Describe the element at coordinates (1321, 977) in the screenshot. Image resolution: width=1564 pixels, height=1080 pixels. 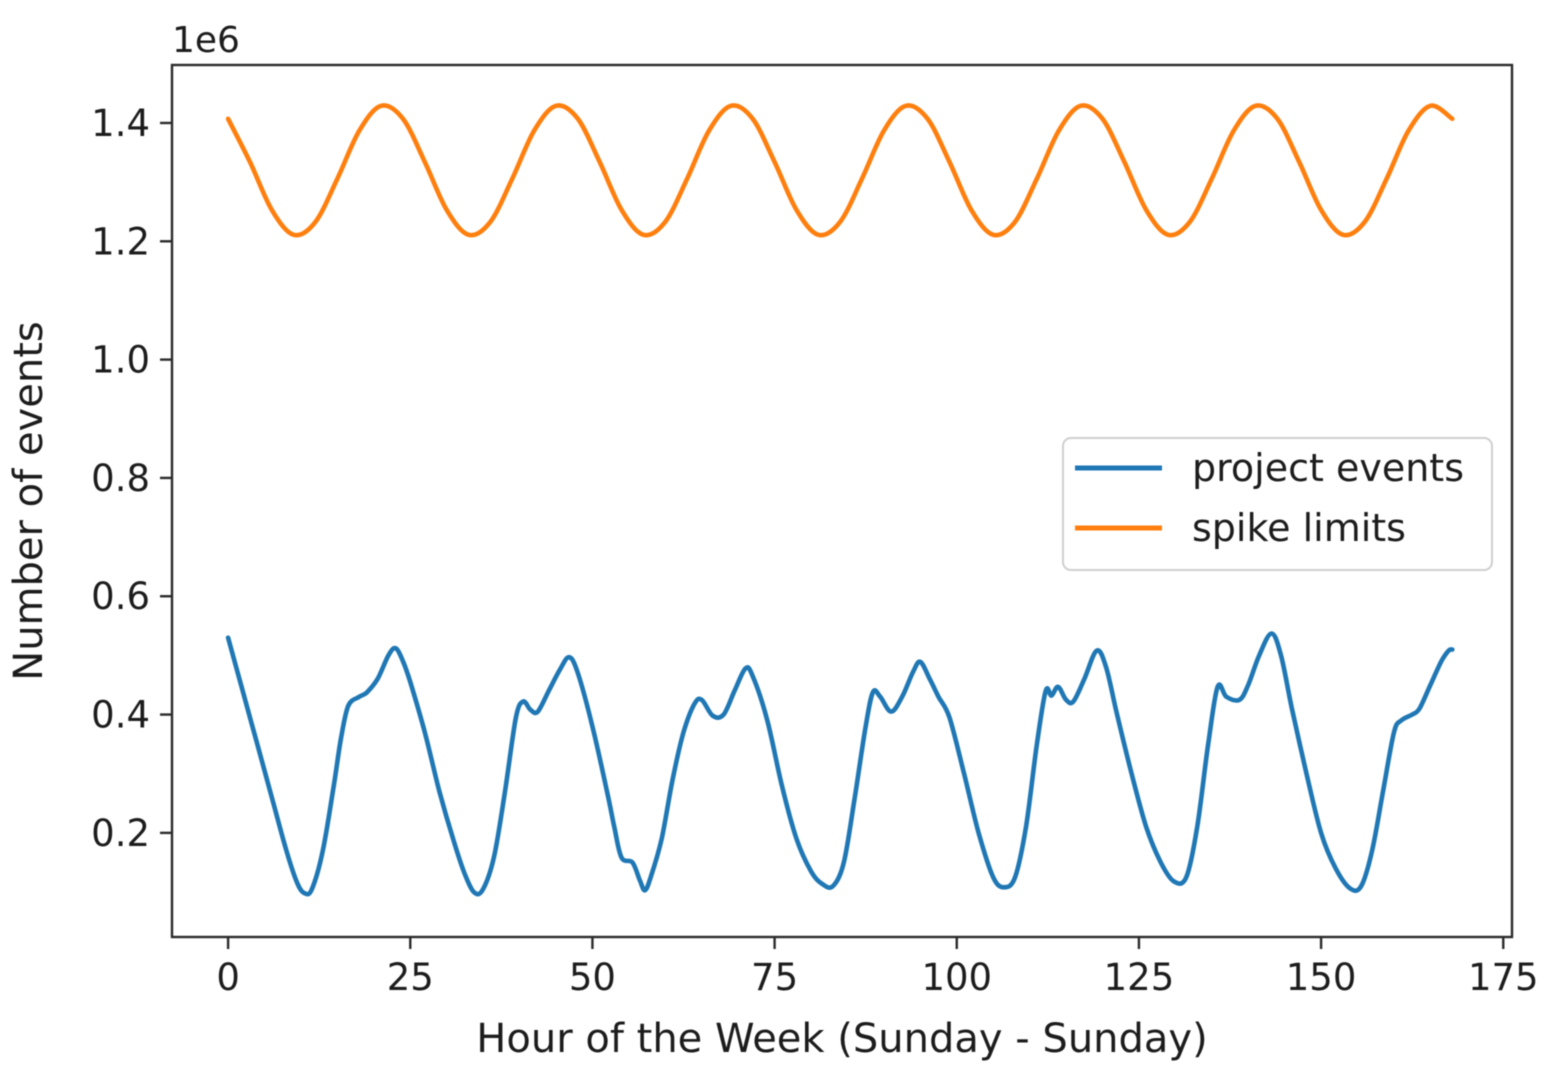
I see `x-tick-label: 150` at that location.